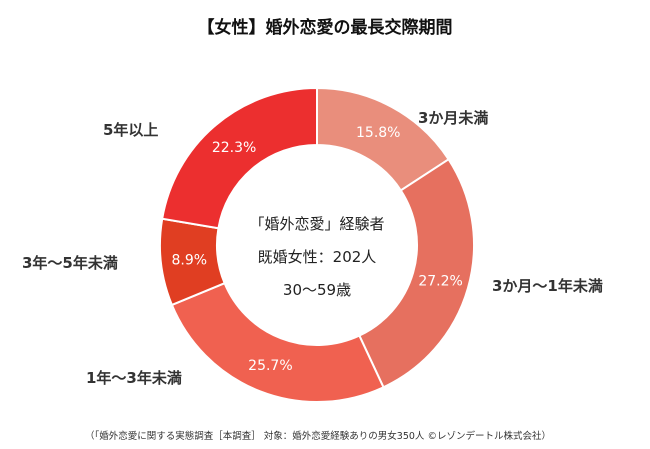 The image size is (650, 449). I want to click on percent-label-2: 27.2%, so click(440, 281).